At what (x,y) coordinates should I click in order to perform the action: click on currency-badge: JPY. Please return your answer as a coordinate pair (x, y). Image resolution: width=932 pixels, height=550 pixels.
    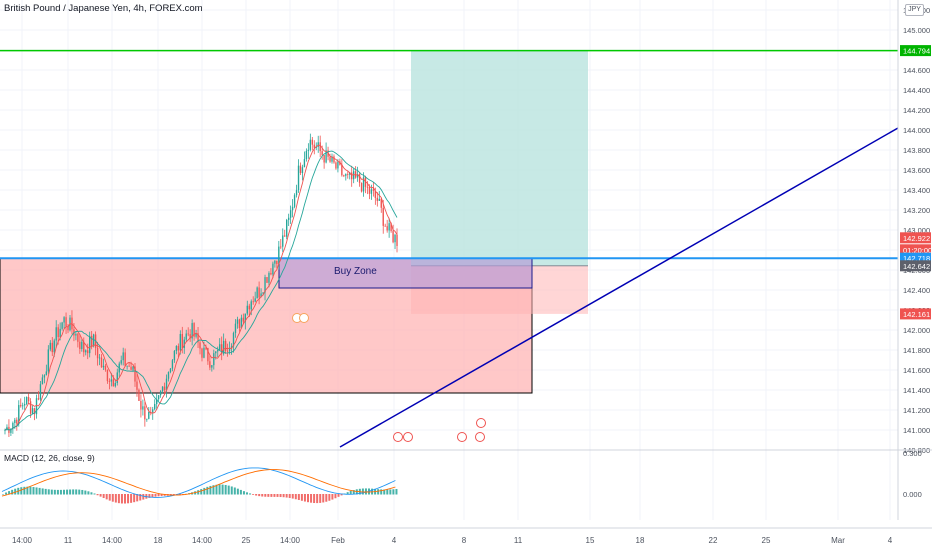
    Looking at the image, I should click on (914, 10).